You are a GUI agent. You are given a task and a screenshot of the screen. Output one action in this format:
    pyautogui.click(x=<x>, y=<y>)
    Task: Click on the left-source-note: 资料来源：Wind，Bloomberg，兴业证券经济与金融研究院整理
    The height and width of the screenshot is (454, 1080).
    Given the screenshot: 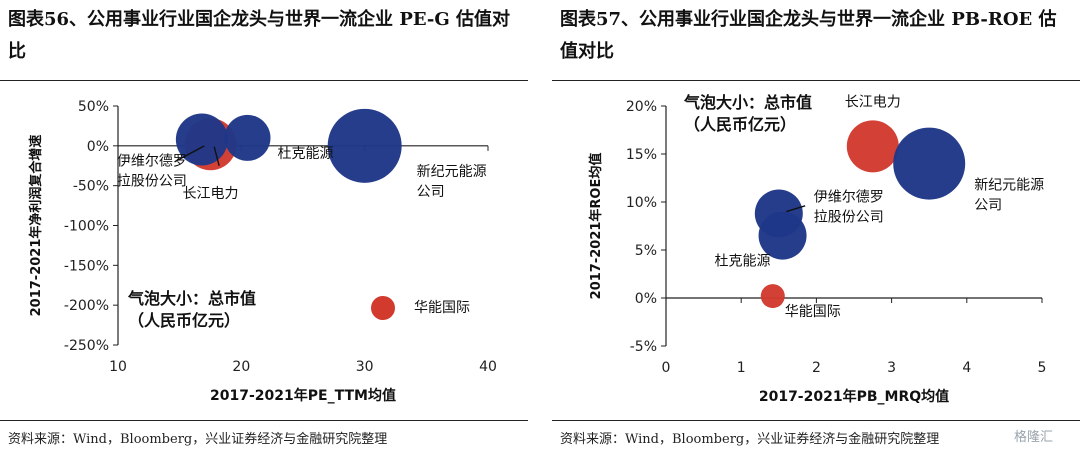 What is the action you would take?
    pyautogui.click(x=198, y=439)
    